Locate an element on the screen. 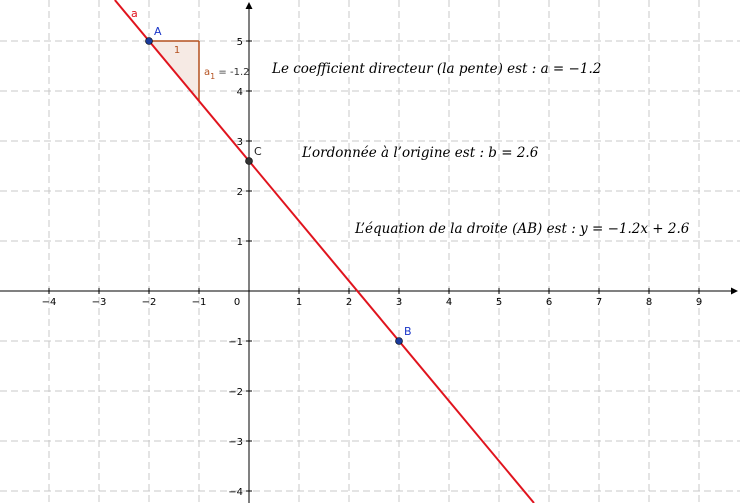  x-tick-label: 1 is located at coordinates (299, 302).